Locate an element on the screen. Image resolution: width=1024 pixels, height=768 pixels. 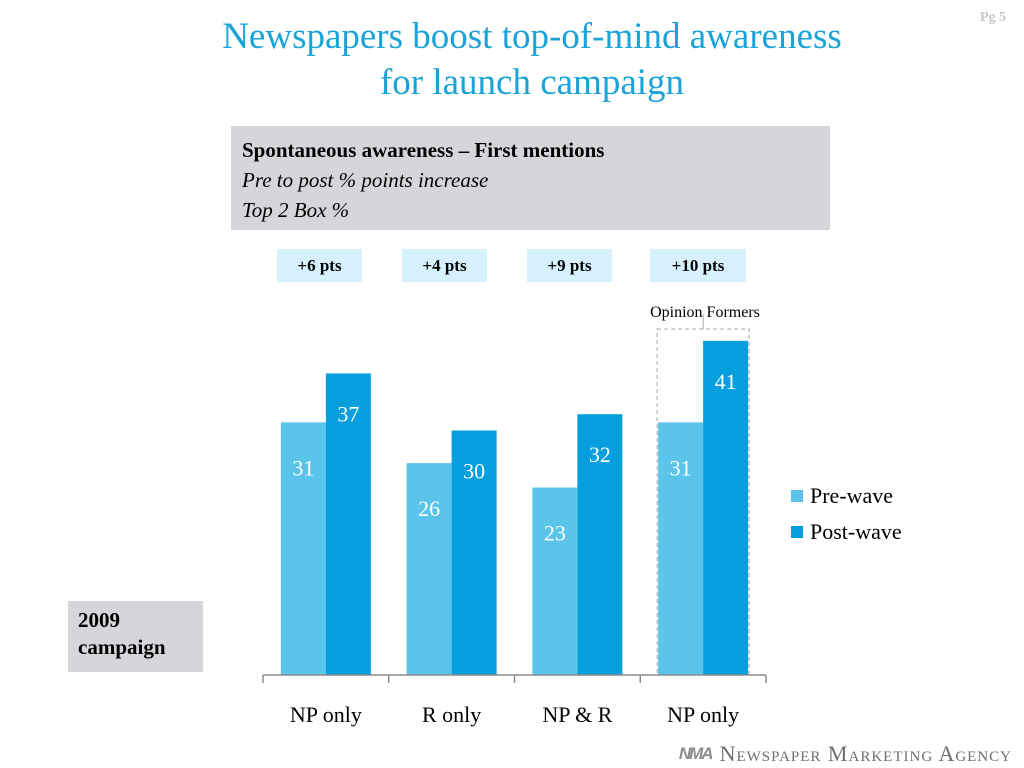
increase-badge: +10 pts is located at coordinates (698, 265).